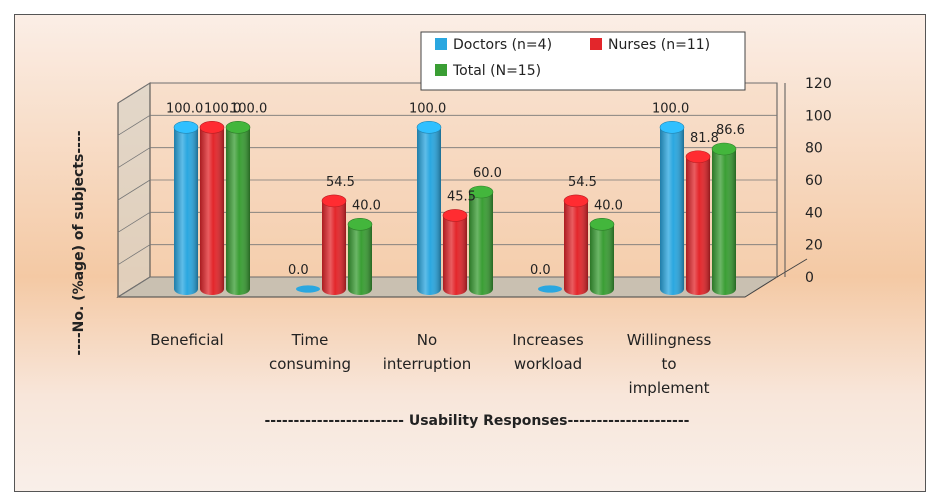 The height and width of the screenshot is (502, 938). I want to click on y-tick-label: 100, so click(818, 116).